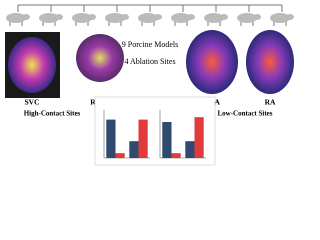 The image size is (320, 240). Describe the element at coordinates (150, 44) in the screenshot. I see `models-text: 9 Porcine Models` at that location.